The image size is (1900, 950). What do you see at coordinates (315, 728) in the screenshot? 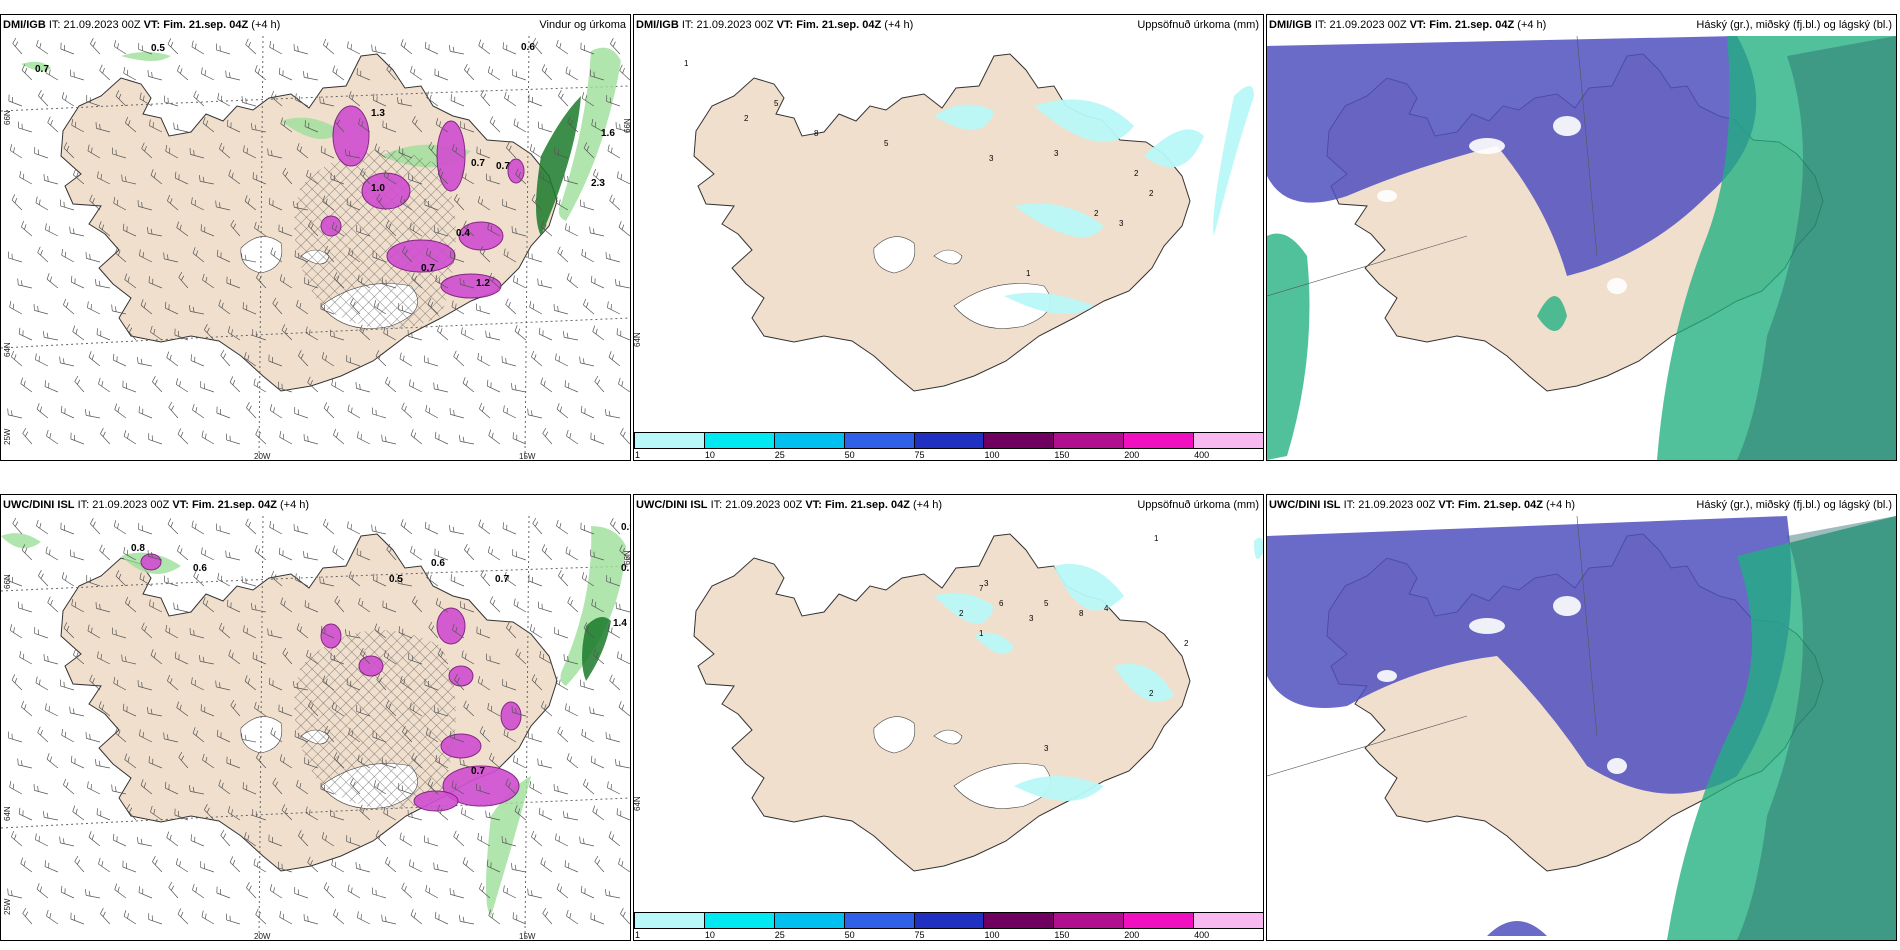
I see `wind-precip-map: 0.90.70.60.60.70.81.40.50.7` at bounding box center [315, 728].